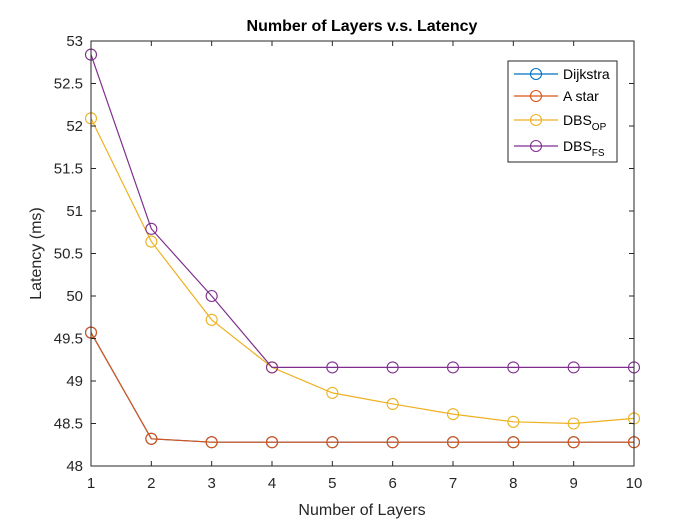 The width and height of the screenshot is (700, 525). I want to click on x-axis-label: Number of Layers, so click(361, 510).